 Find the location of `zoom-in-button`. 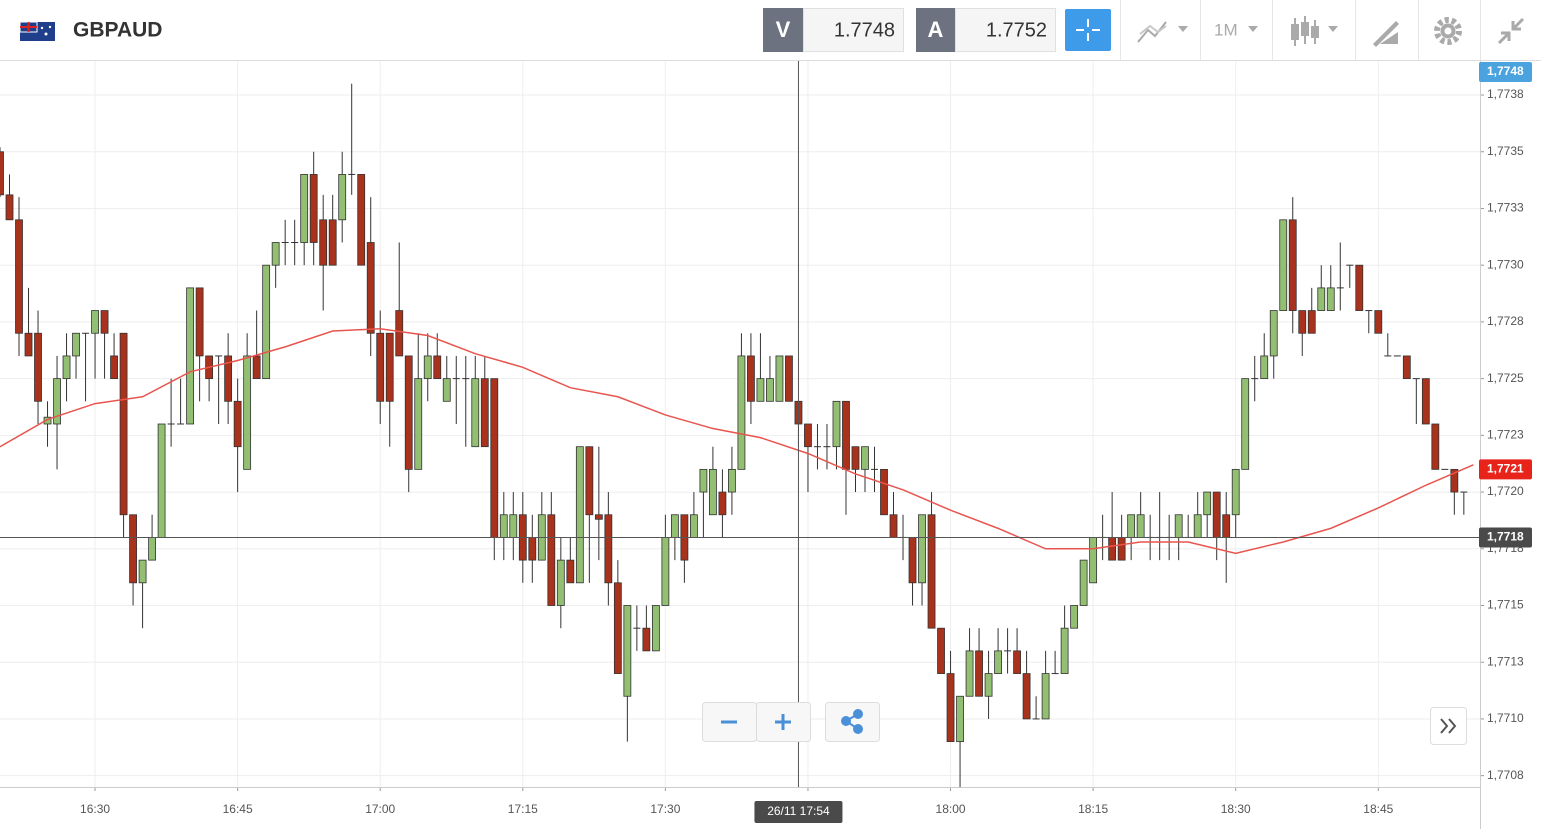

zoom-in-button is located at coordinates (783, 722).